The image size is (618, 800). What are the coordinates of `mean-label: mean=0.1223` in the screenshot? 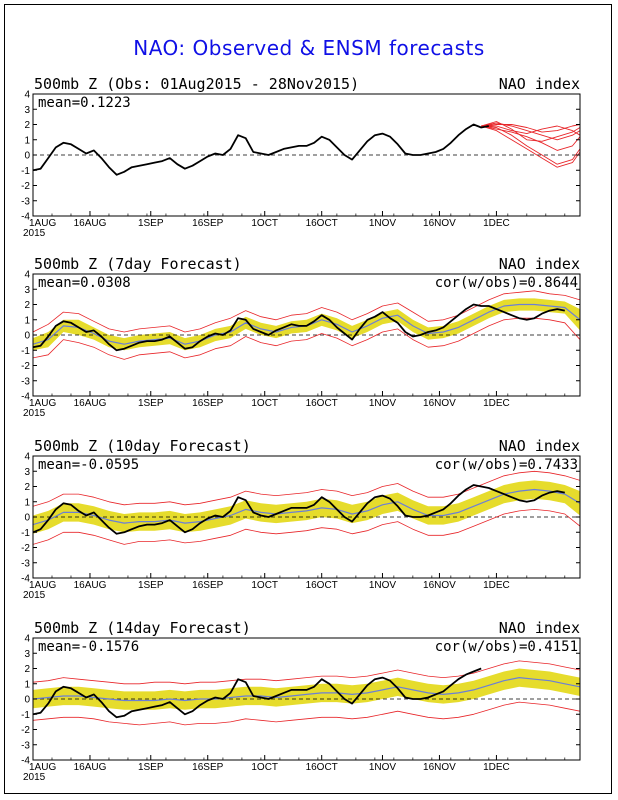 It's located at (84, 103).